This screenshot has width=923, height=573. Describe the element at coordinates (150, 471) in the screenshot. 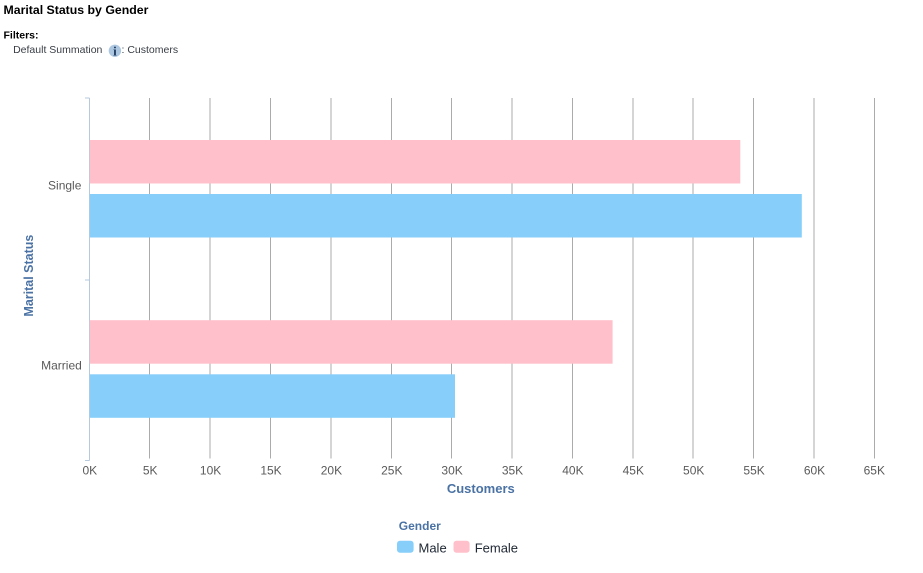

I see `svg-text: 5K` at that location.